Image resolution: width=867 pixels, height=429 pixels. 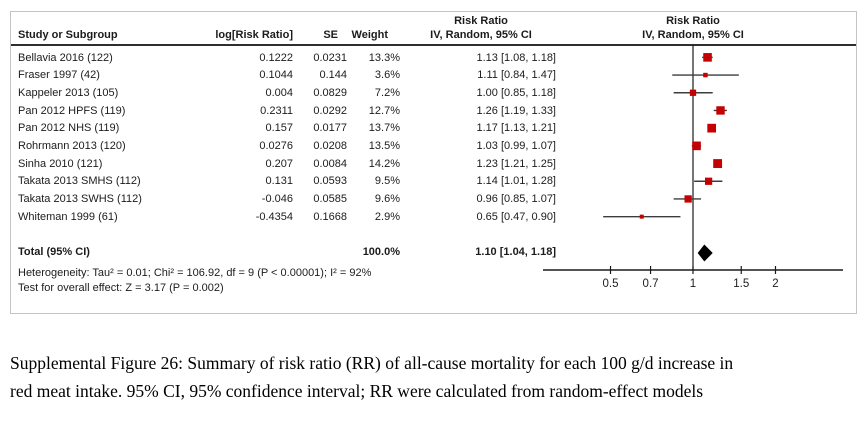 What do you see at coordinates (330, 146) in the screenshot?
I see `cell-se: 0.0208` at bounding box center [330, 146].